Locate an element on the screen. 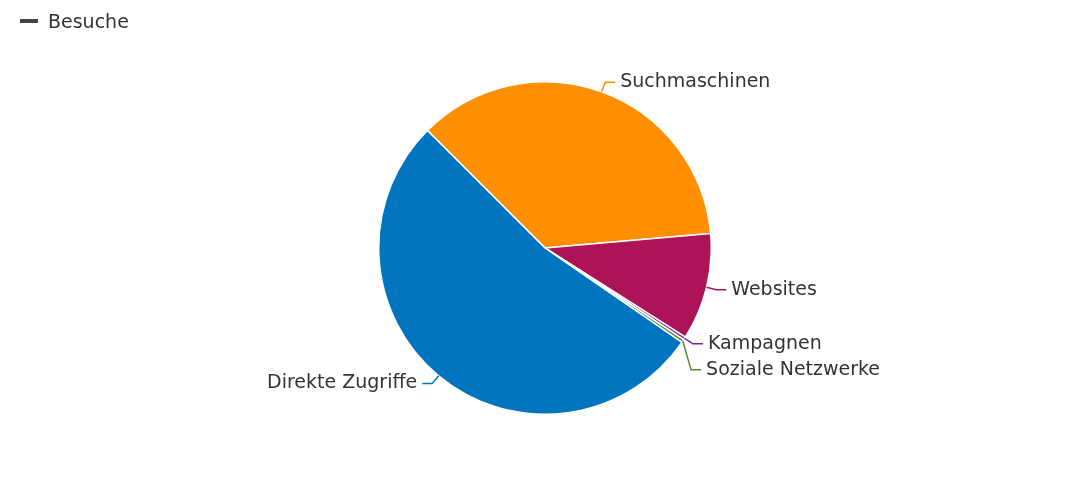  slice-label: Websites is located at coordinates (774, 287).